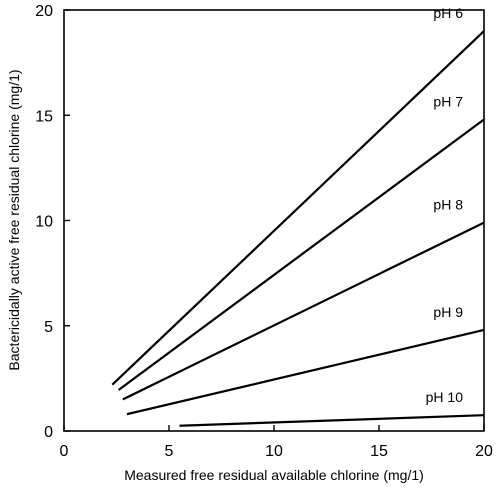 Image resolution: width=500 pixels, height=494 pixels. I want to click on y-tick-label: 0, so click(48, 432).